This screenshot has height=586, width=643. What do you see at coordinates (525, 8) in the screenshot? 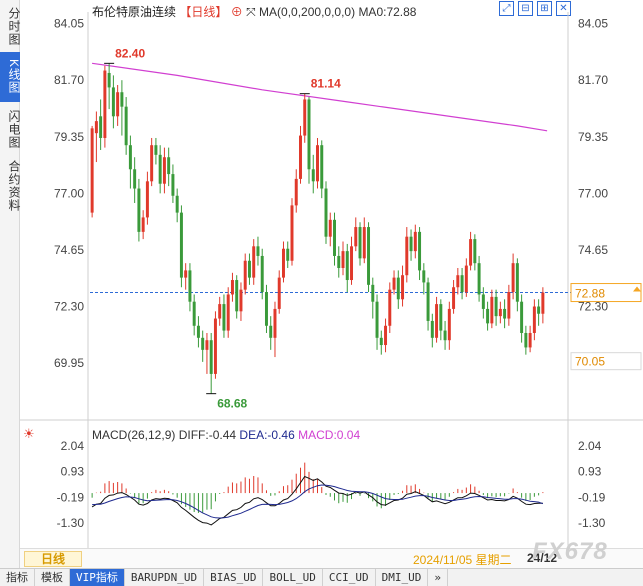
I see `zoom-out-icon: ⊟` at bounding box center [525, 8].